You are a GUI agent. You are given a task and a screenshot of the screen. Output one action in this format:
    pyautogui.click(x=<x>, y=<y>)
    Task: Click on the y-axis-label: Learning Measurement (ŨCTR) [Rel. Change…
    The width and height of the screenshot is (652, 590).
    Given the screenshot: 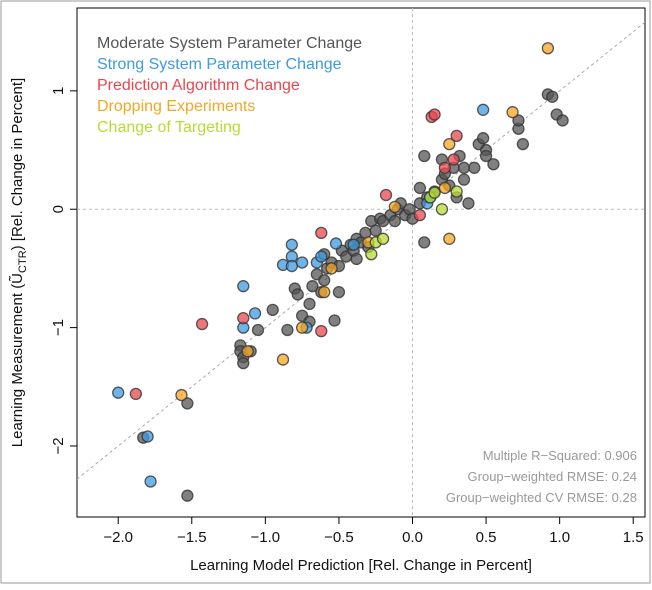 What is the action you would take?
    pyautogui.click(x=19, y=262)
    